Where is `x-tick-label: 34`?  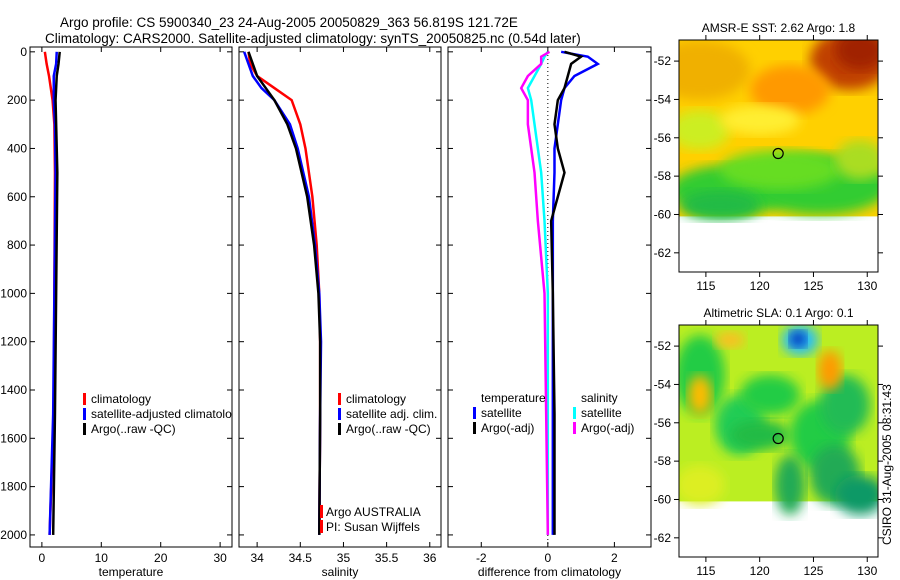 x-tick-label: 34 is located at coordinates (257, 558).